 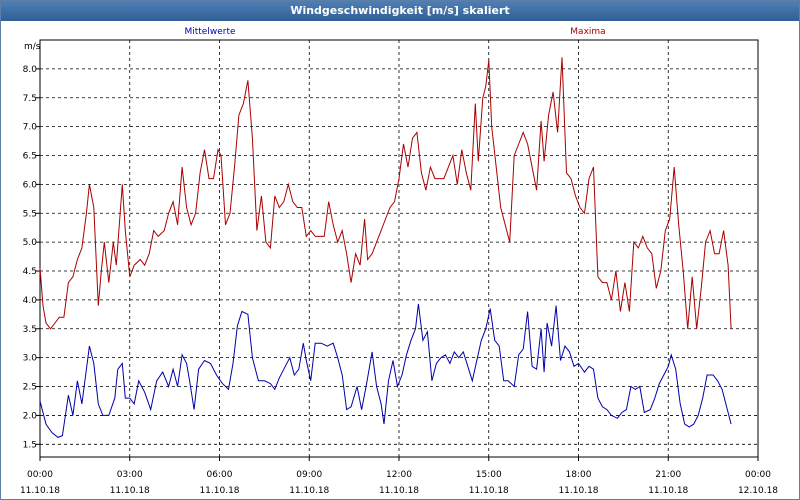 I want to click on y-tick-label: 5.5, so click(x=30, y=214).